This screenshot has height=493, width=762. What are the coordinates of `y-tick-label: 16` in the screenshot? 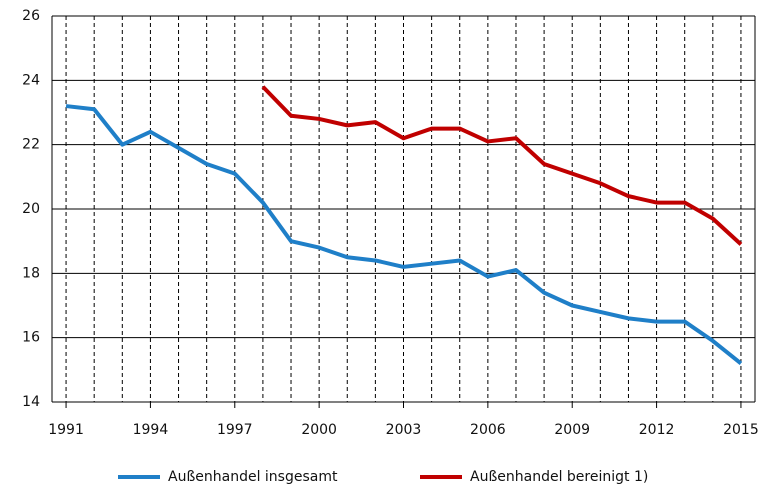 It's located at (31, 338).